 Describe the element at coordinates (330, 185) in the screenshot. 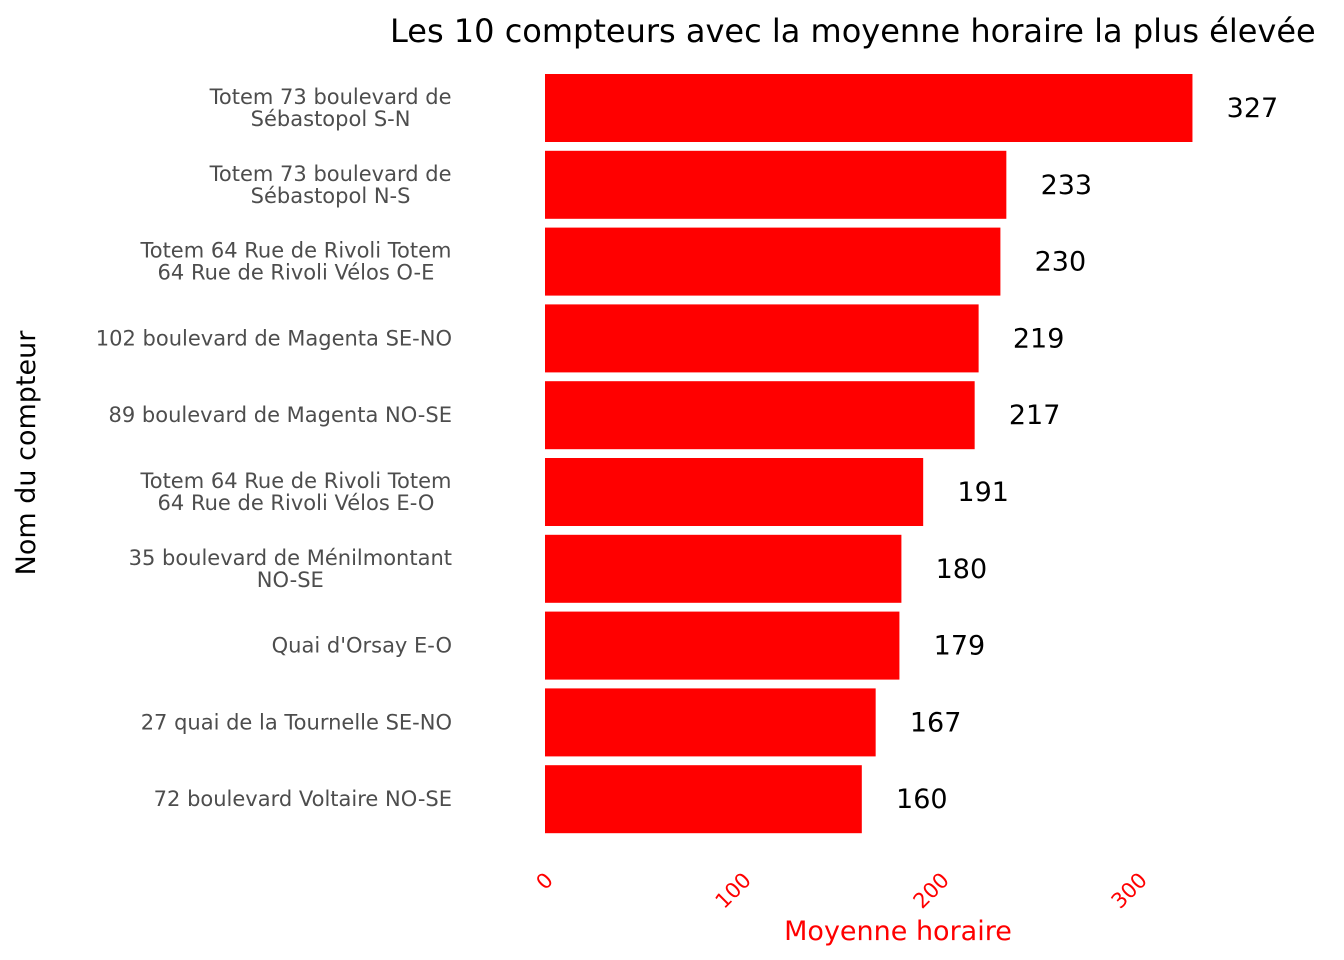

I see `category-label: Totem 73 boulevard de Sébastopol N-S` at that location.